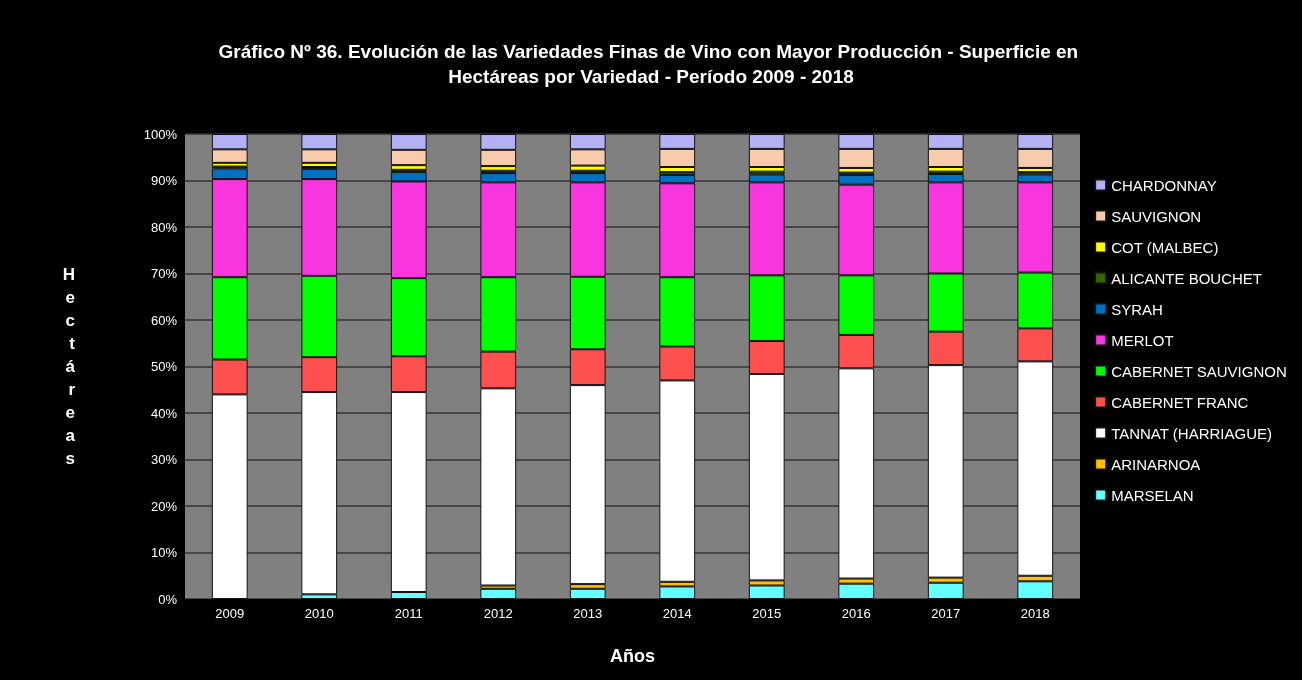  Describe the element at coordinates (164, 413) in the screenshot. I see `y-tick-label: 40%` at that location.